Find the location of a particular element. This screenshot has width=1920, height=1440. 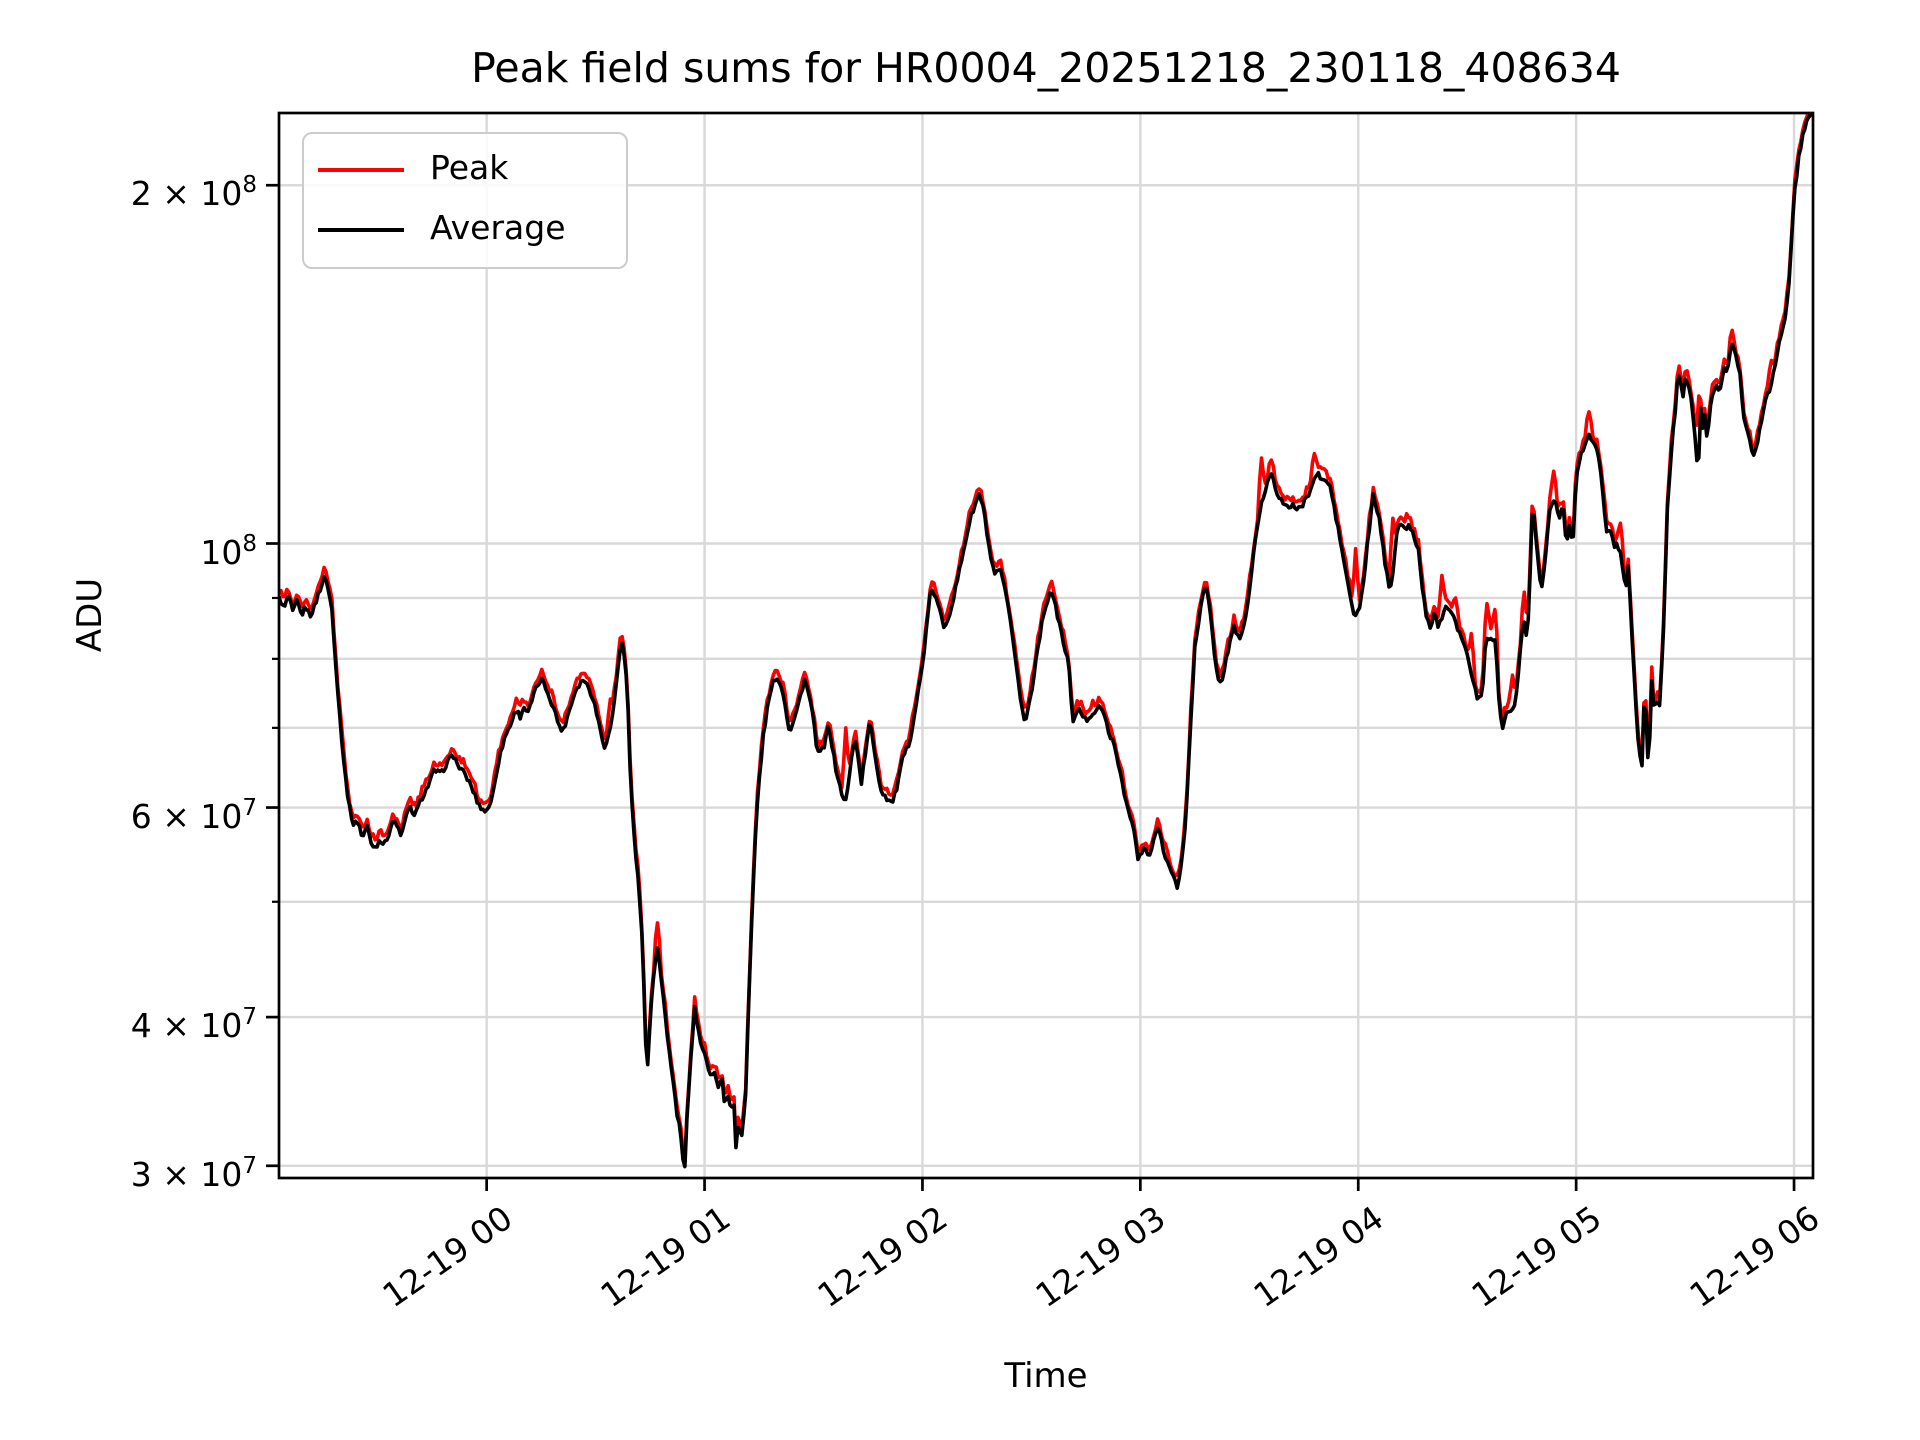

legend-item-peak: Peak is located at coordinates (465, 170).